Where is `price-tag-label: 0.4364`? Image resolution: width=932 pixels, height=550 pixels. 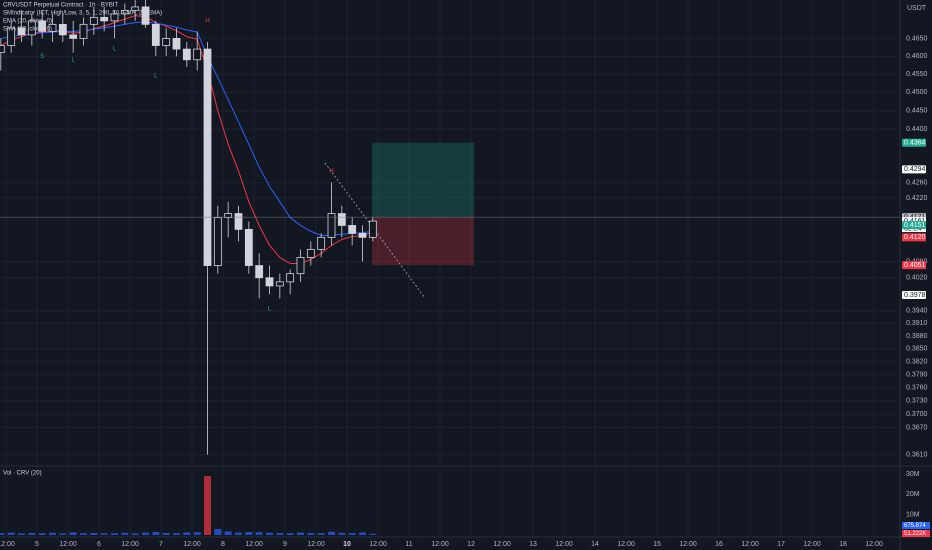 price-tag-label: 0.4364 is located at coordinates (915, 143).